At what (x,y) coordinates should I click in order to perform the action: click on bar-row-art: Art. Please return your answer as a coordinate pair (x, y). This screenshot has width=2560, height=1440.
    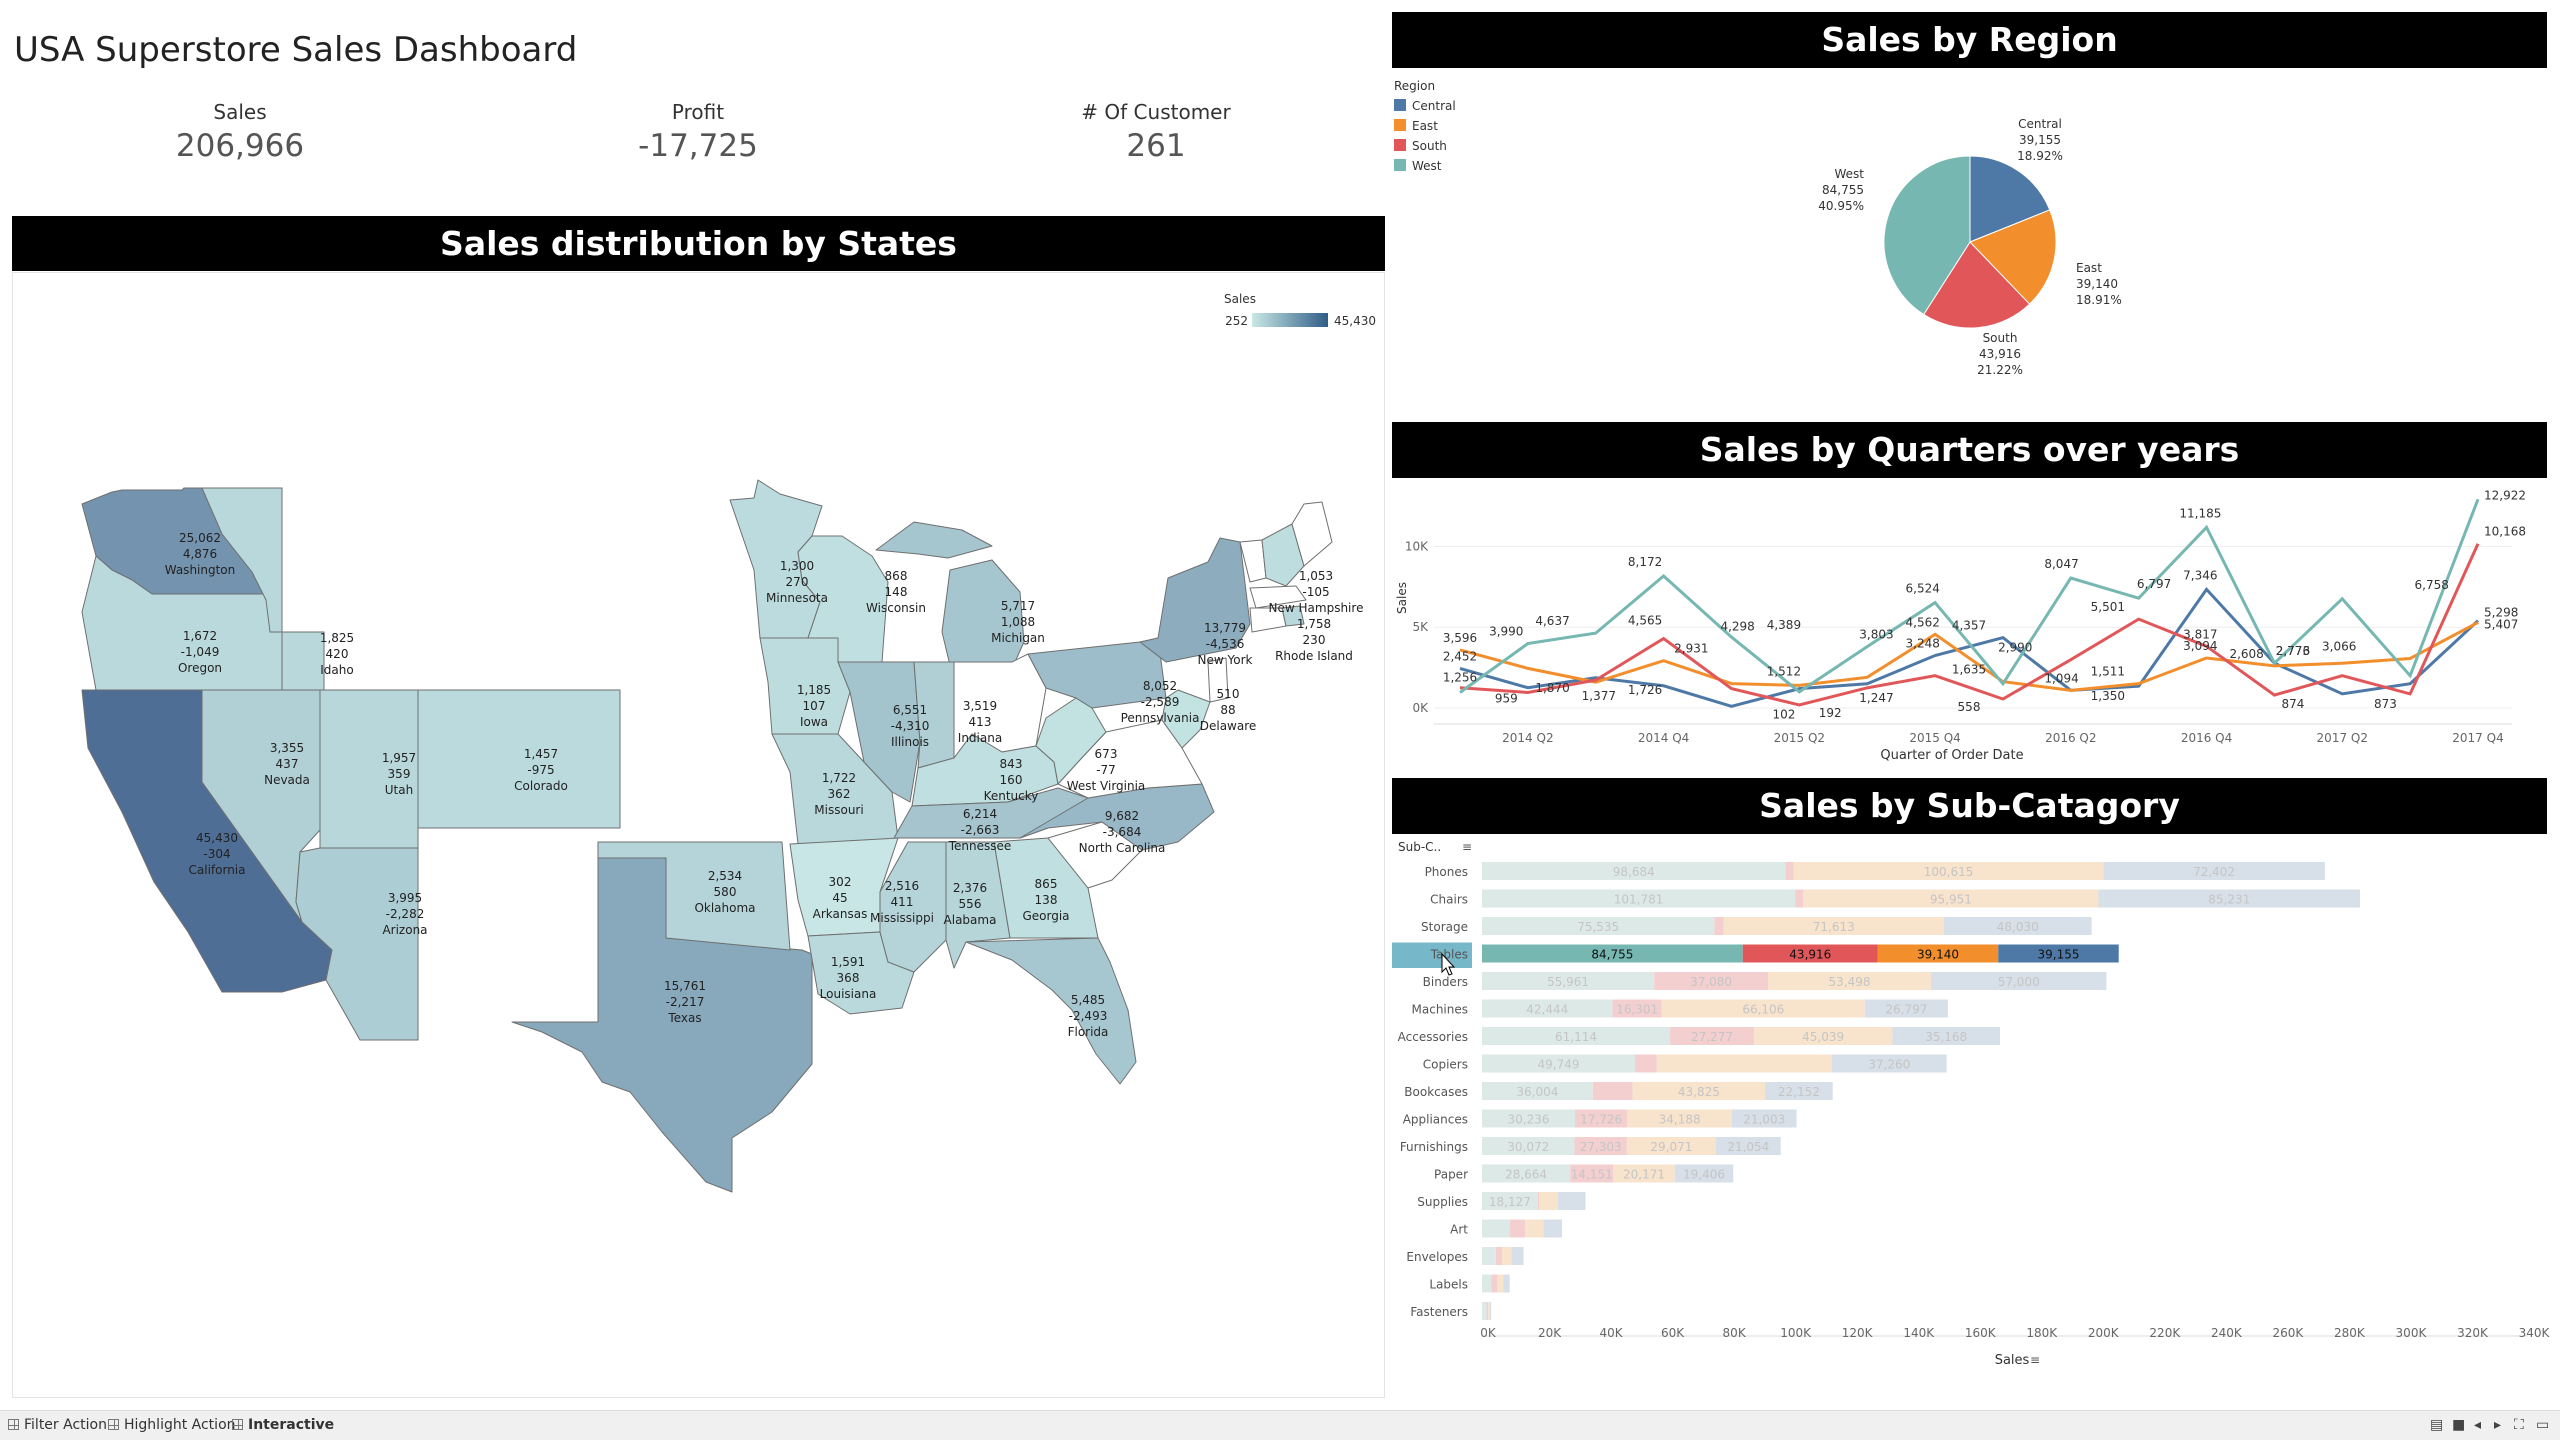
    Looking at the image, I should click on (1506, 1228).